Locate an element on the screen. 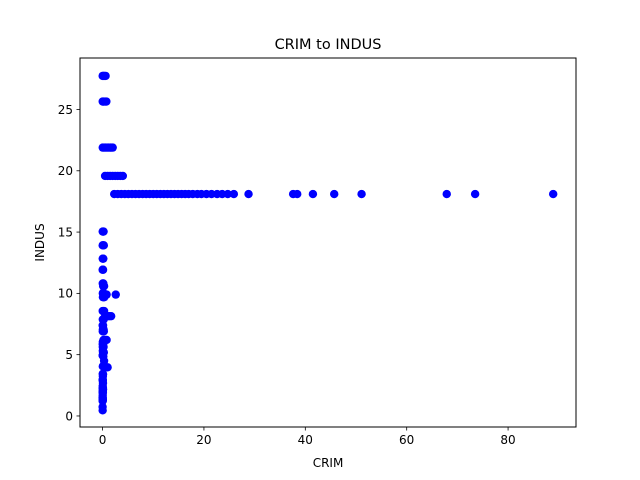 This screenshot has height=480, width=640. x-tick-label: 80 is located at coordinates (507, 440).